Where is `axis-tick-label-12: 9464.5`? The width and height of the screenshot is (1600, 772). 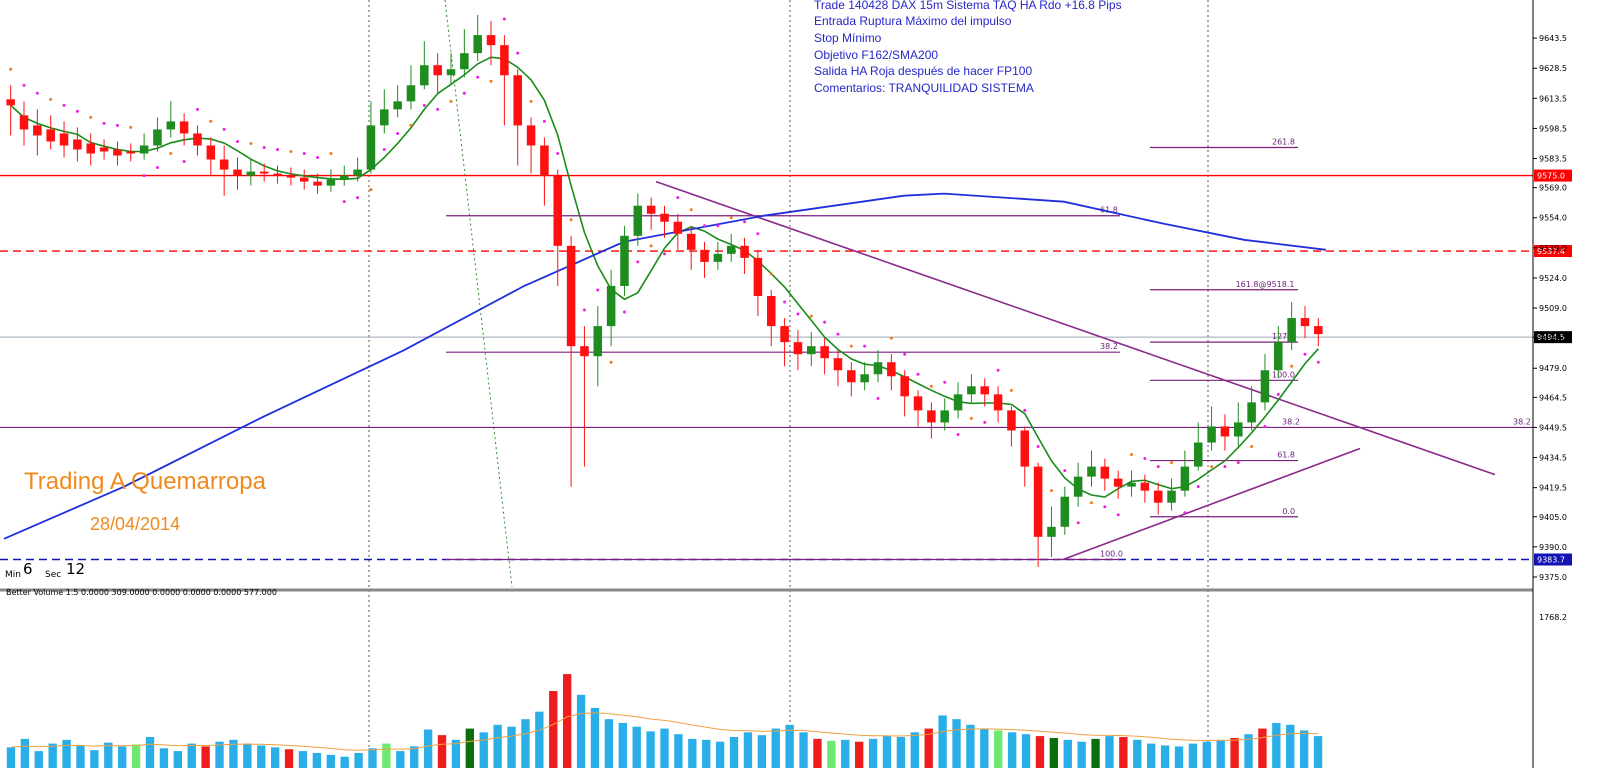 axis-tick-label-12: 9464.5 is located at coordinates (1553, 397).